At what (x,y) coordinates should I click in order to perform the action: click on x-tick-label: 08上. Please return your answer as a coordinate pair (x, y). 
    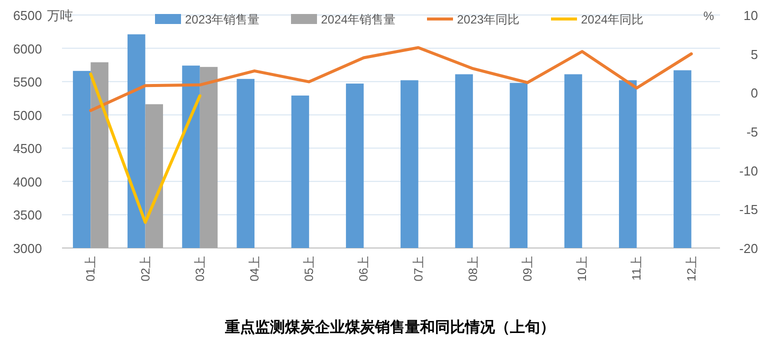
    Looking at the image, I should click on (473, 269).